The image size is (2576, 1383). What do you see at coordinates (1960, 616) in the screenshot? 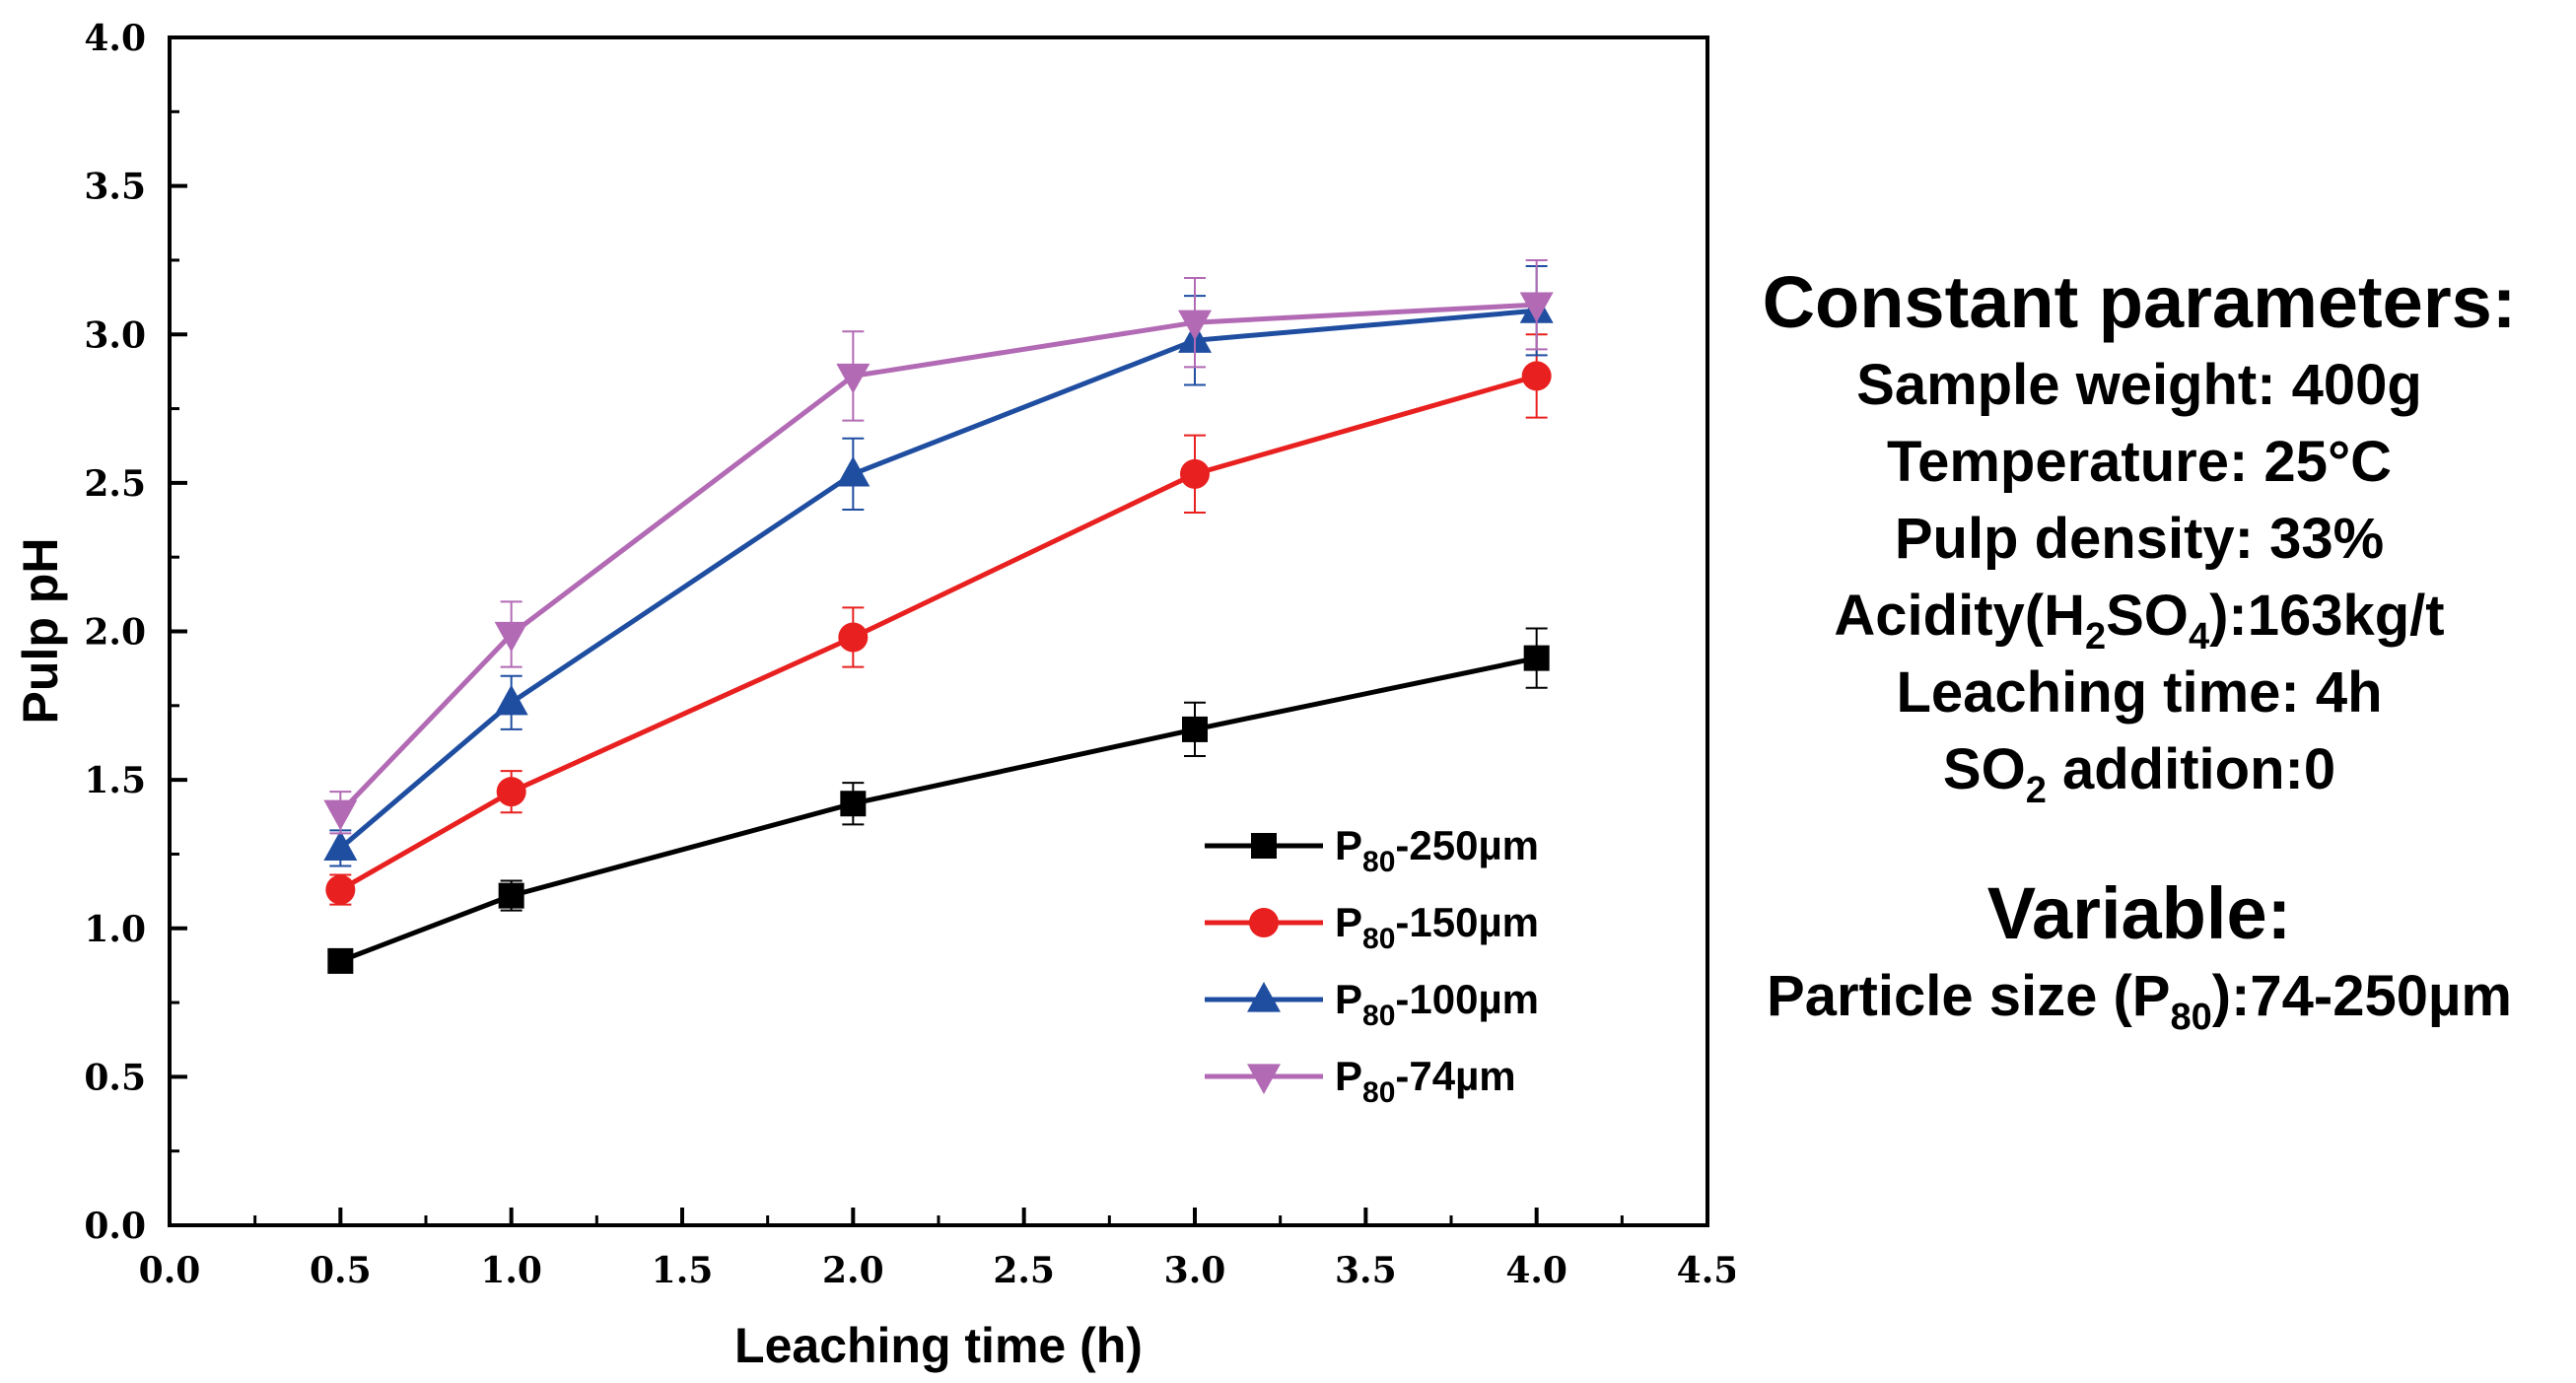
I see `acidity-prefix: Acidity(H` at bounding box center [1960, 616].